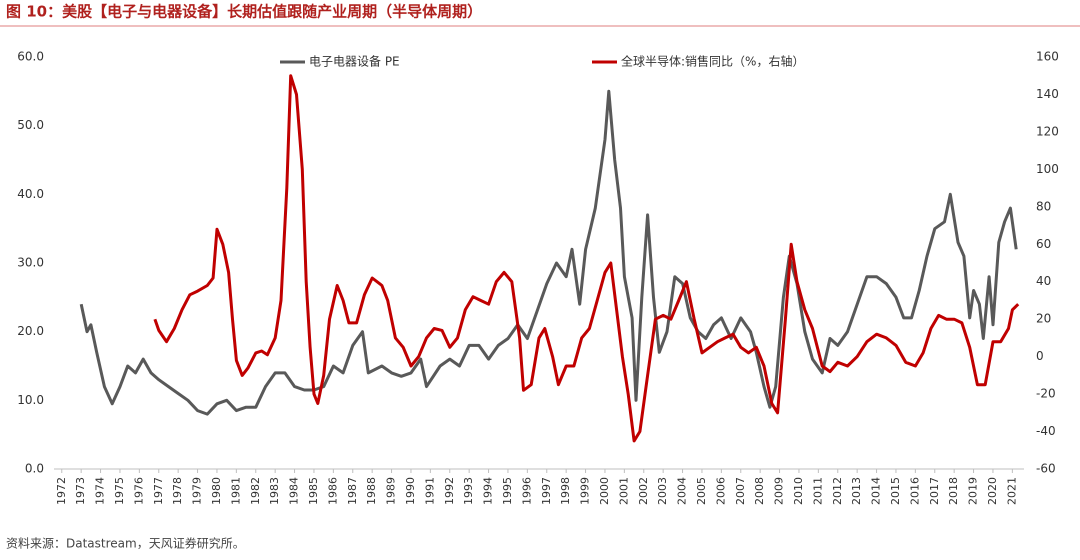 The height and width of the screenshot is (560, 1080). What do you see at coordinates (313, 491) in the screenshot?
I see `x-tick-label: 1985` at bounding box center [313, 491].